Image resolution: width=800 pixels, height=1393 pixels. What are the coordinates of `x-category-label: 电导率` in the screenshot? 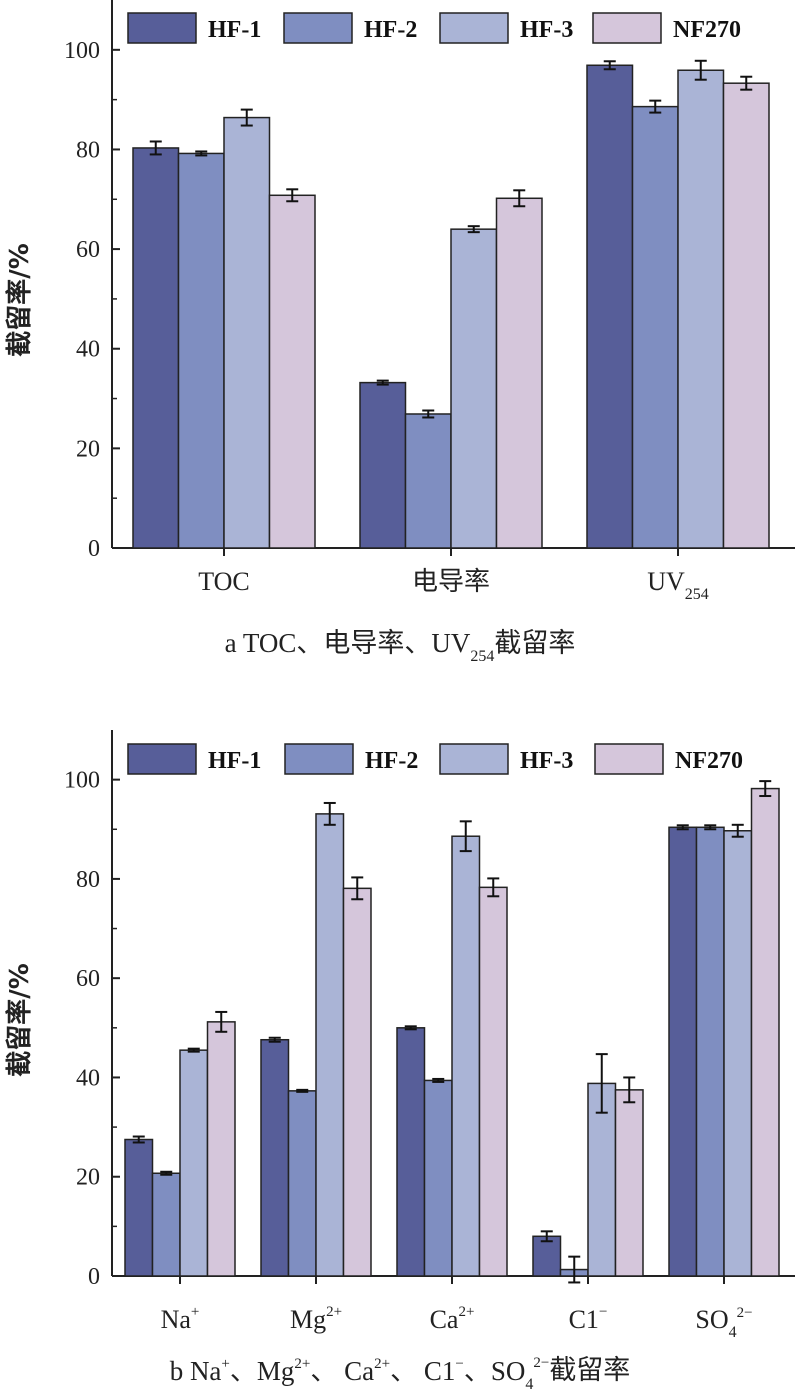 It's located at (451, 581).